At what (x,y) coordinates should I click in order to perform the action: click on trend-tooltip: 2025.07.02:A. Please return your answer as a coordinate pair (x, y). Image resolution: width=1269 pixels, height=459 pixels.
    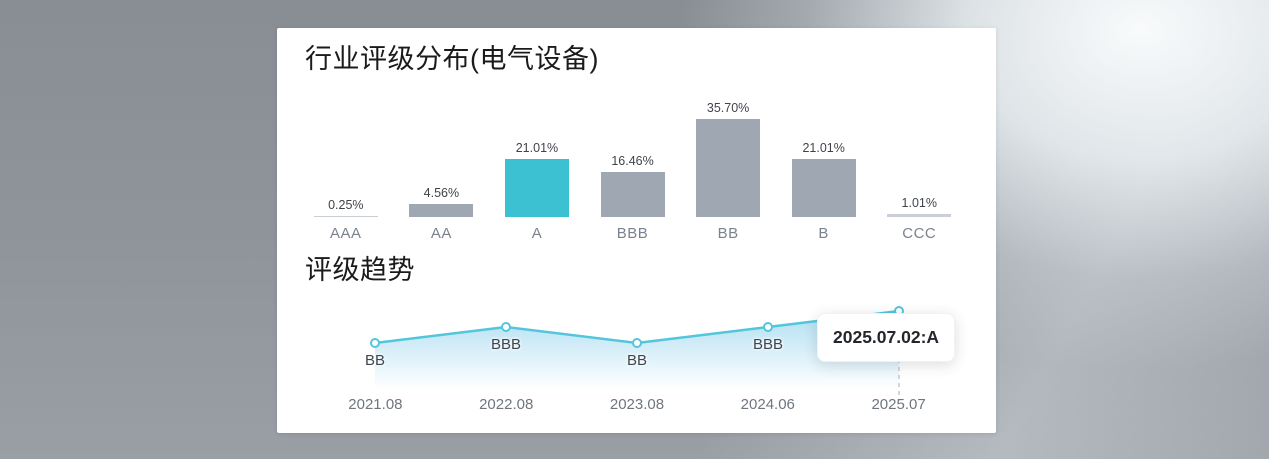
    Looking at the image, I should click on (886, 337).